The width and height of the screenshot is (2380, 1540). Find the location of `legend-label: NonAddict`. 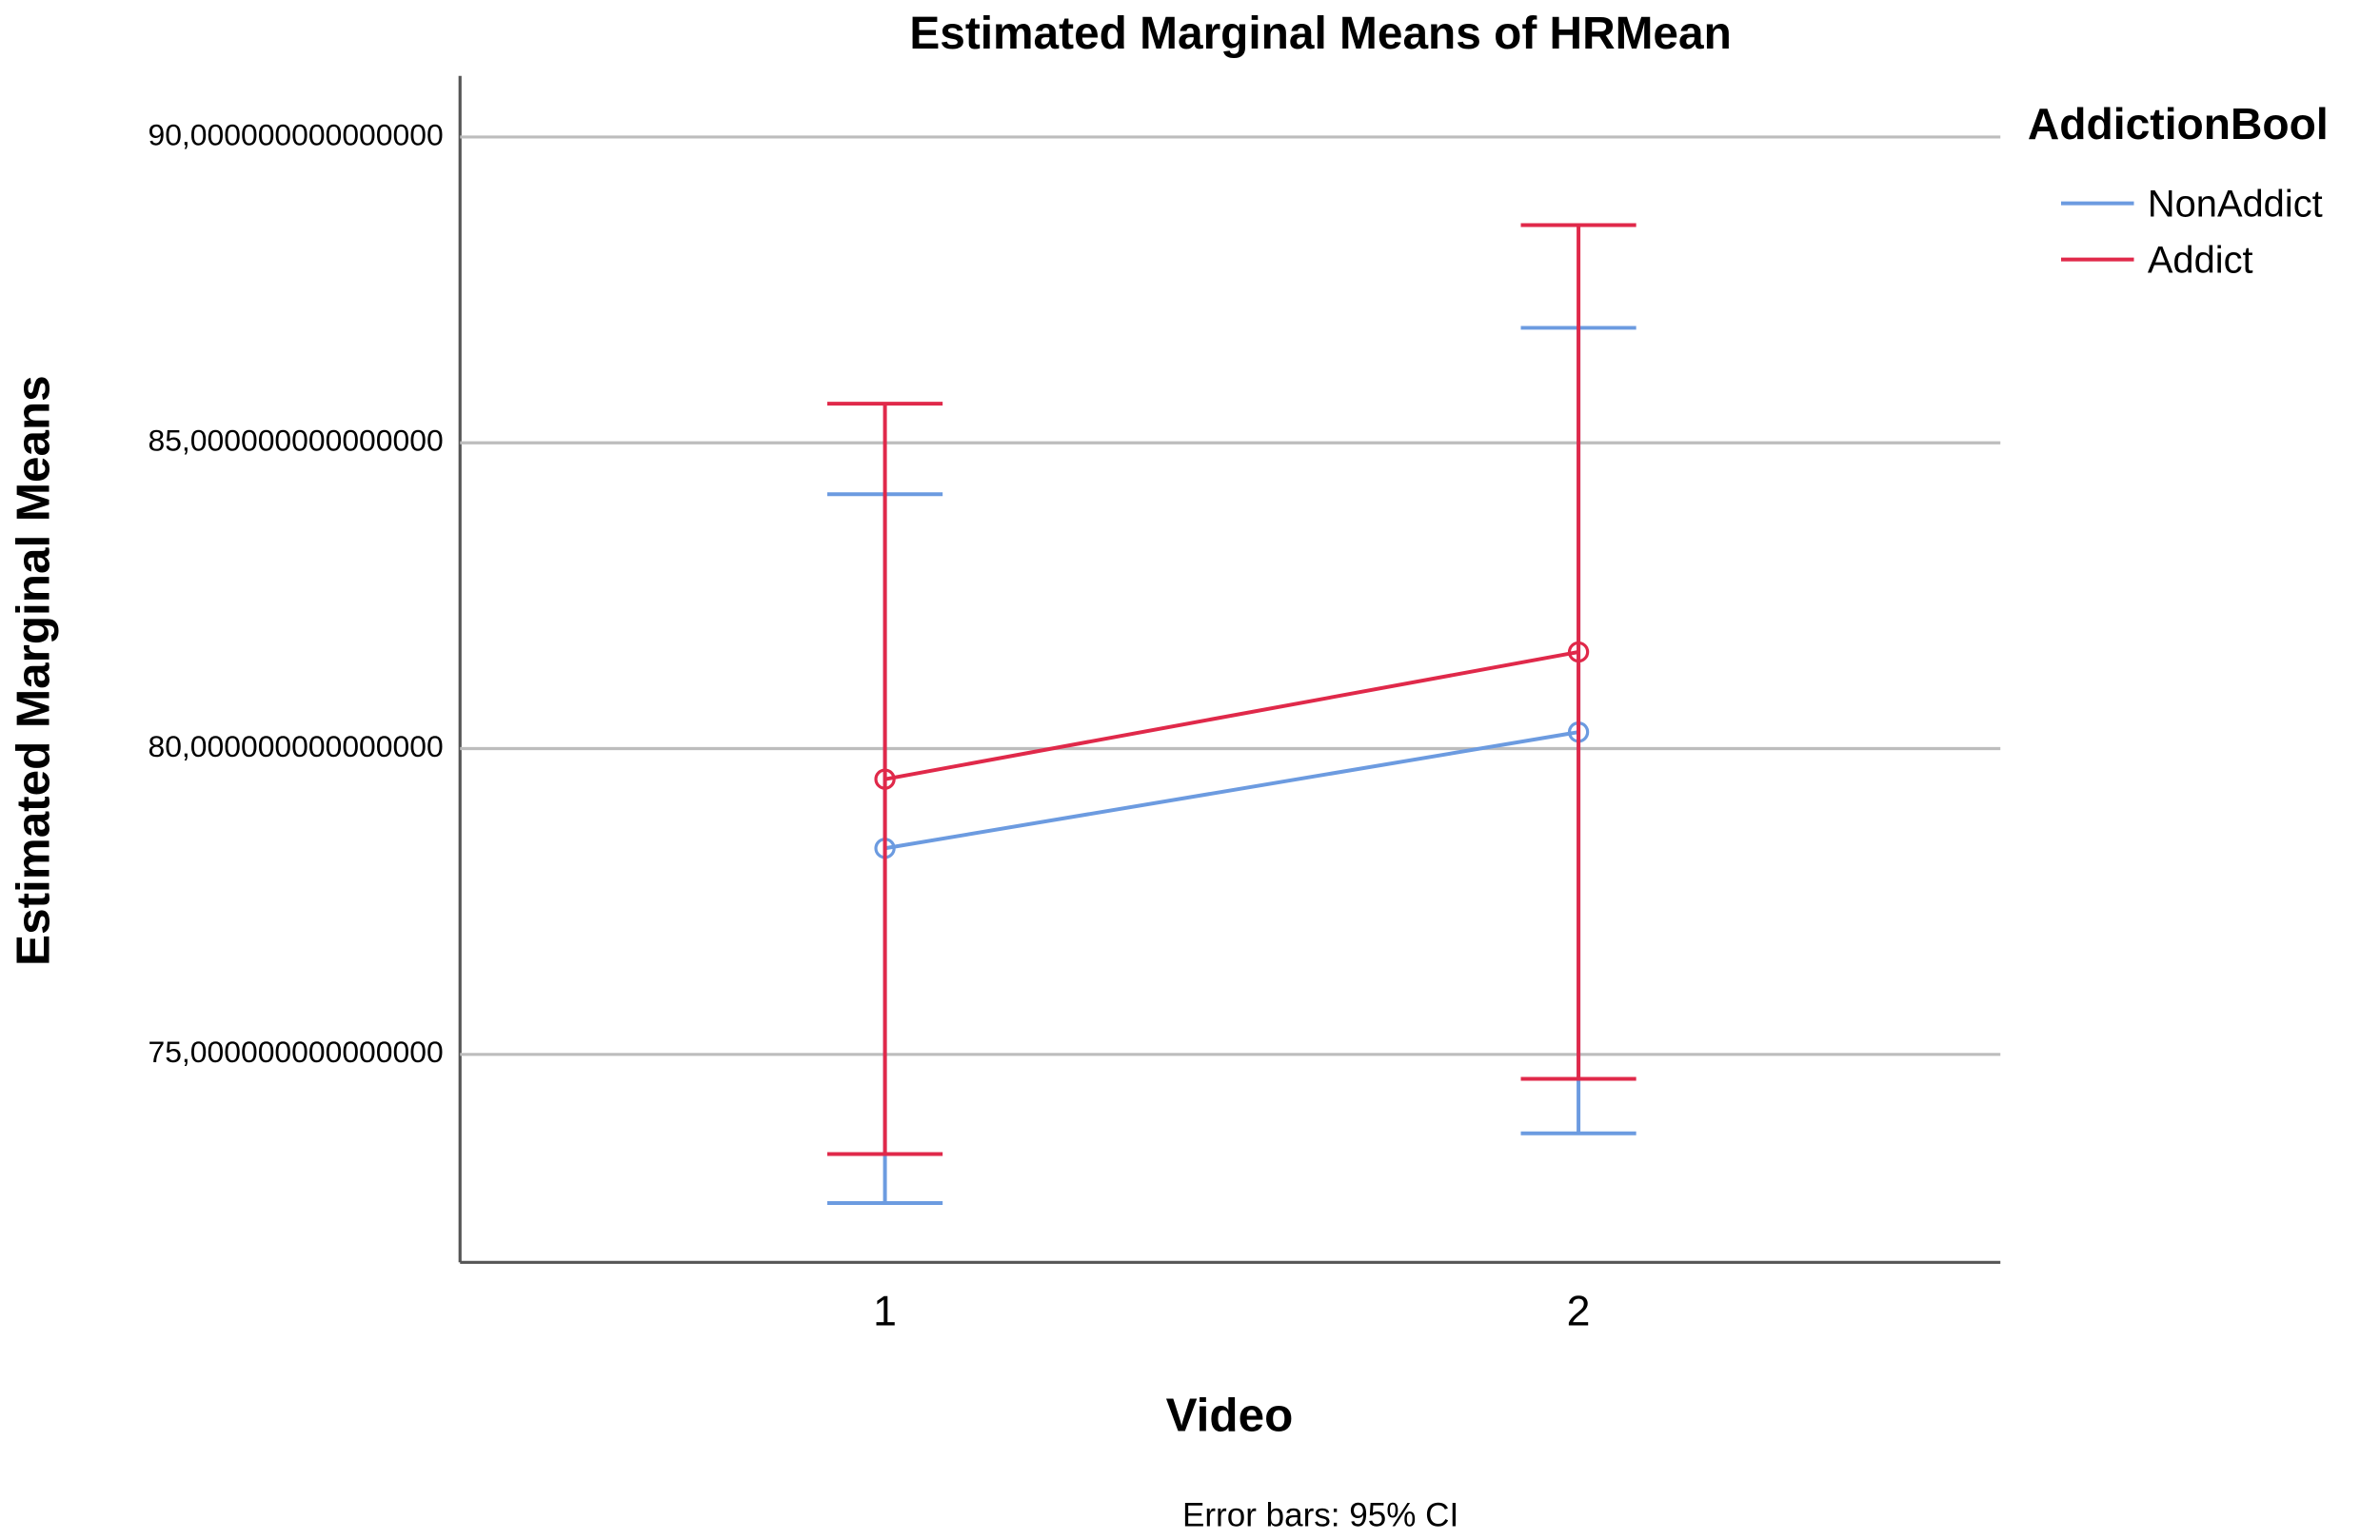

legend-label: NonAddict is located at coordinates (2235, 204).